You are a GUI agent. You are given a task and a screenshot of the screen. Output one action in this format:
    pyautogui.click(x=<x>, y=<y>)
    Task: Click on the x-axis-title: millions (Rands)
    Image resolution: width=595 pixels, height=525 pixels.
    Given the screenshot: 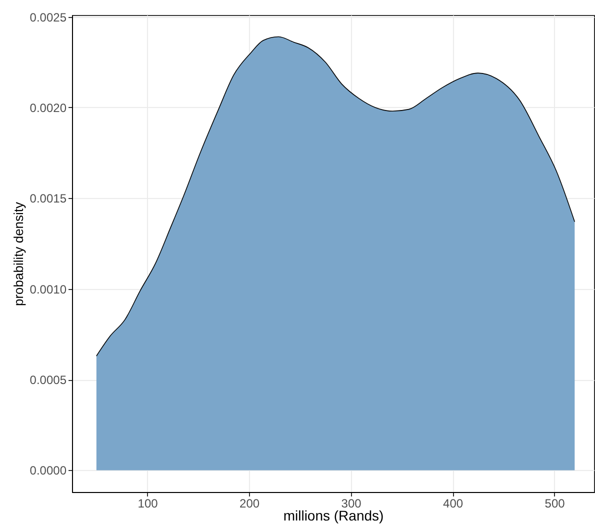 What is the action you would take?
    pyautogui.click(x=333, y=516)
    